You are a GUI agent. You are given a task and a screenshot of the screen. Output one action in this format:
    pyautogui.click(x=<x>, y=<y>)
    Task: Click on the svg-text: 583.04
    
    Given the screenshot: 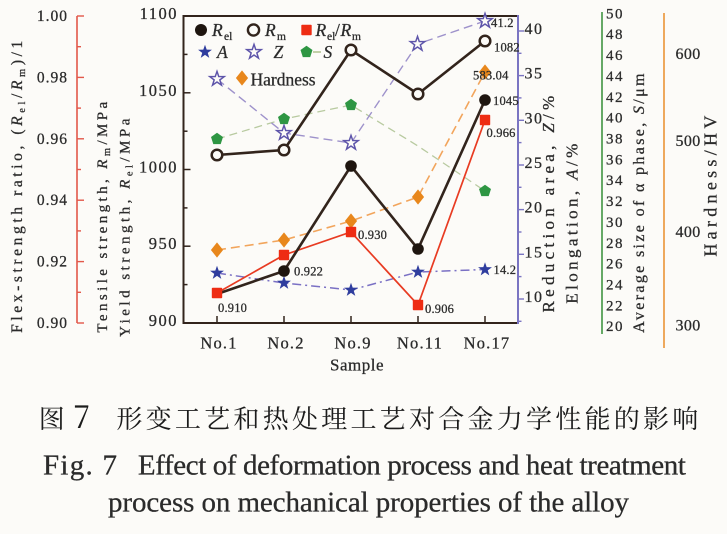 What is the action you would take?
    pyautogui.click(x=491, y=76)
    